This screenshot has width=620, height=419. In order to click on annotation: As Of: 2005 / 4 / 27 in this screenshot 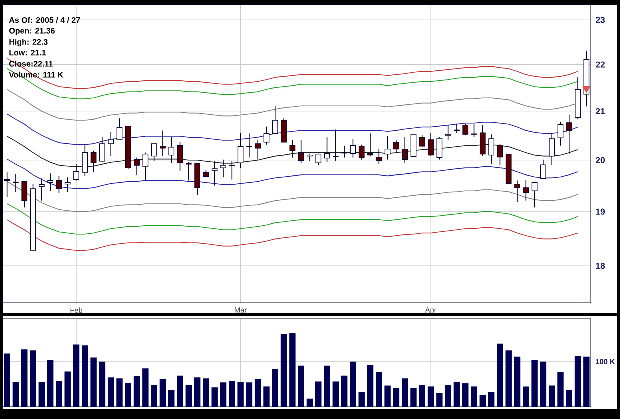, I will do `click(44, 20)`.